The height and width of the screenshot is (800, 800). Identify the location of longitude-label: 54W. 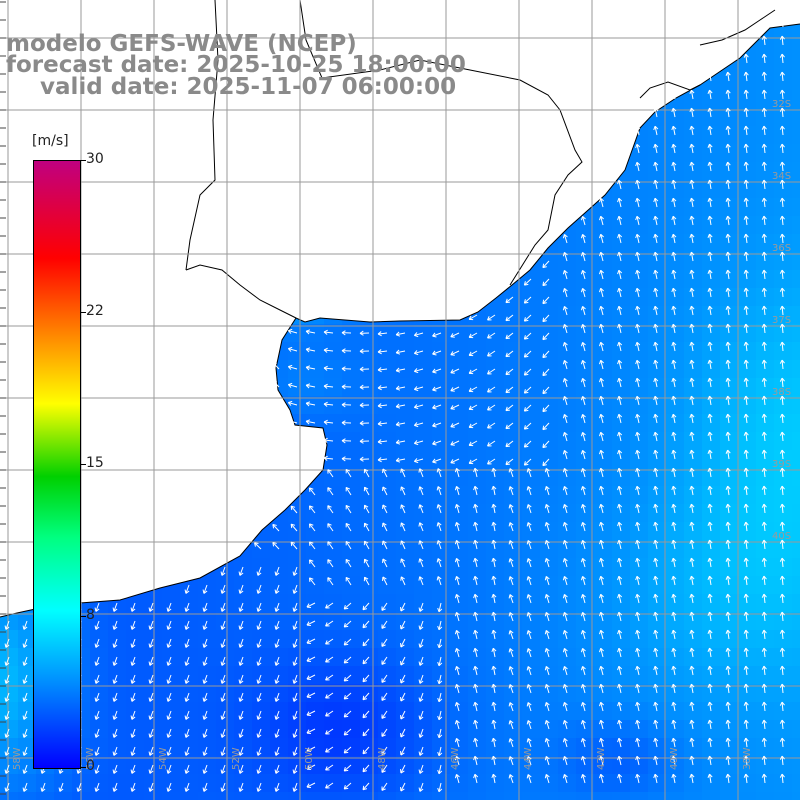
(163, 758).